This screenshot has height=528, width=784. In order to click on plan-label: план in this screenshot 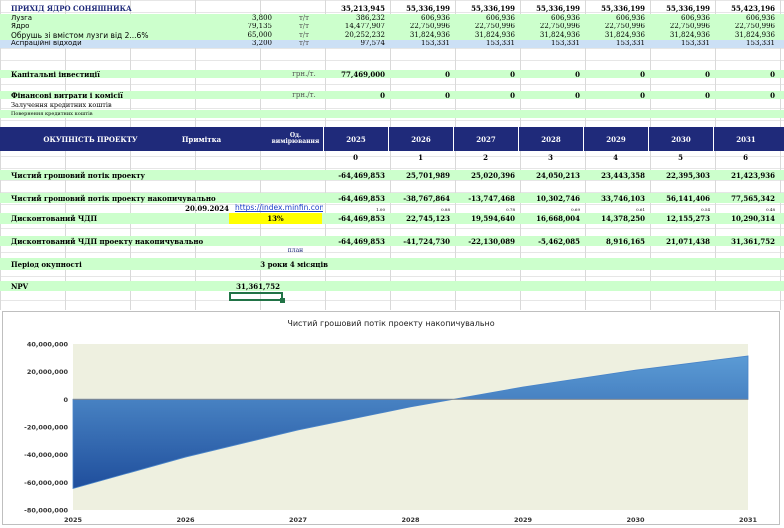, I will do `click(295, 251)`.